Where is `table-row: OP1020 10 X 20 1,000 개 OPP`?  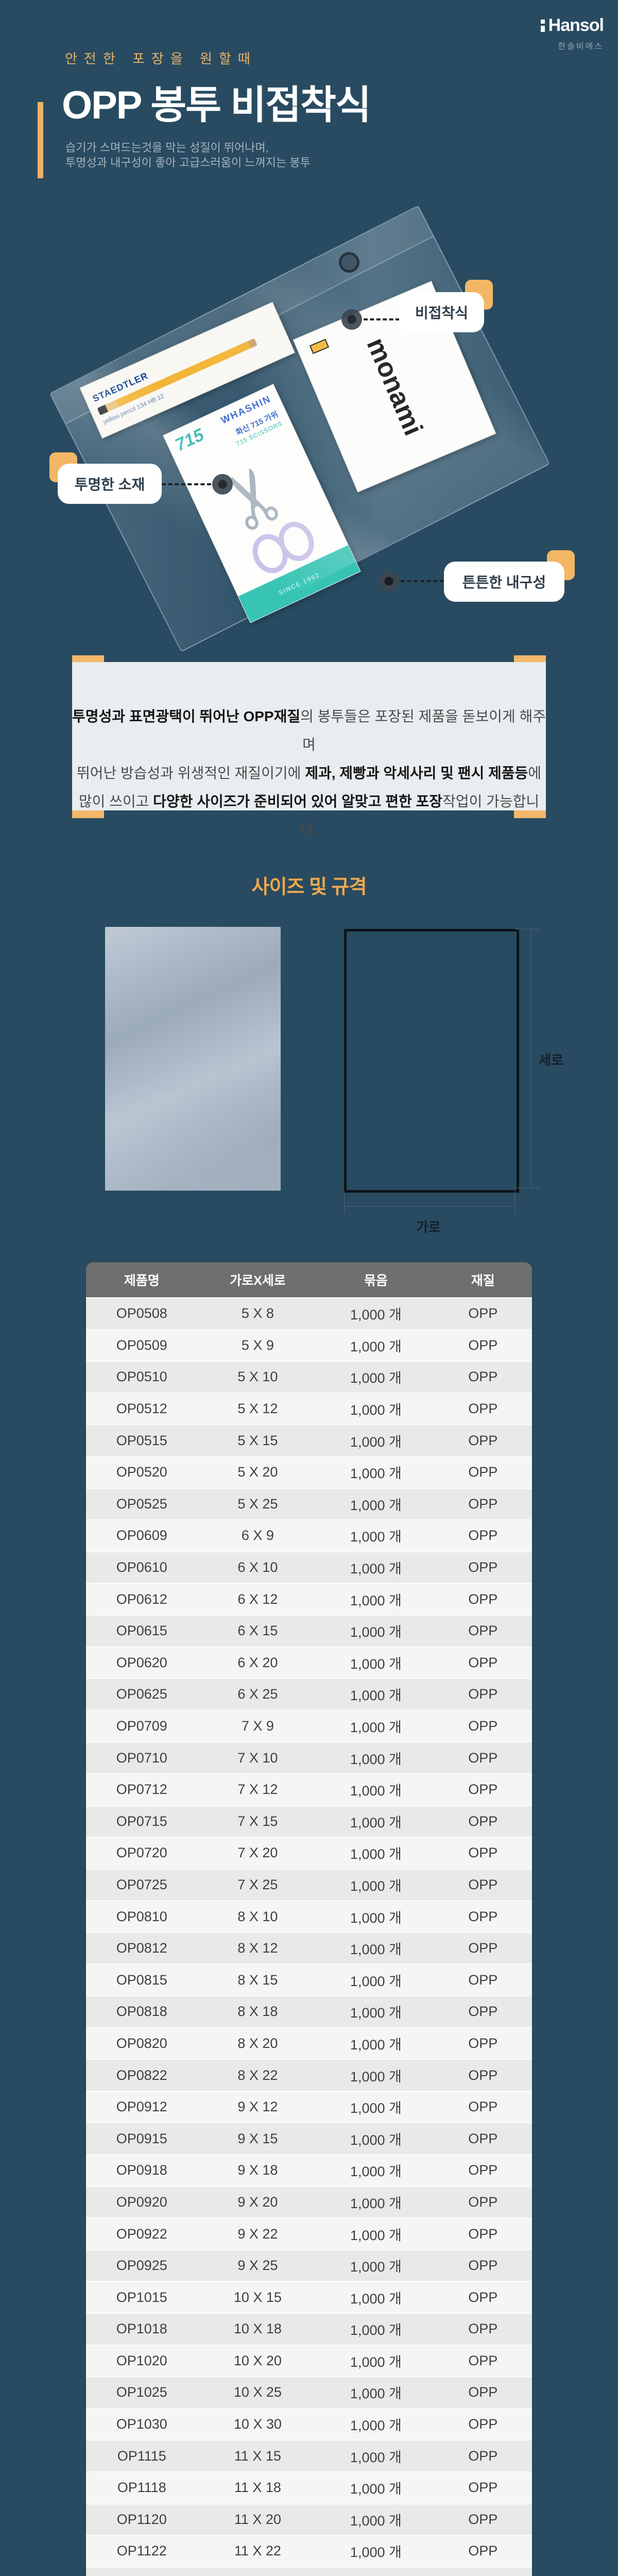 table-row: OP1020 10 X 20 1,000 개 OPP is located at coordinates (309, 2360).